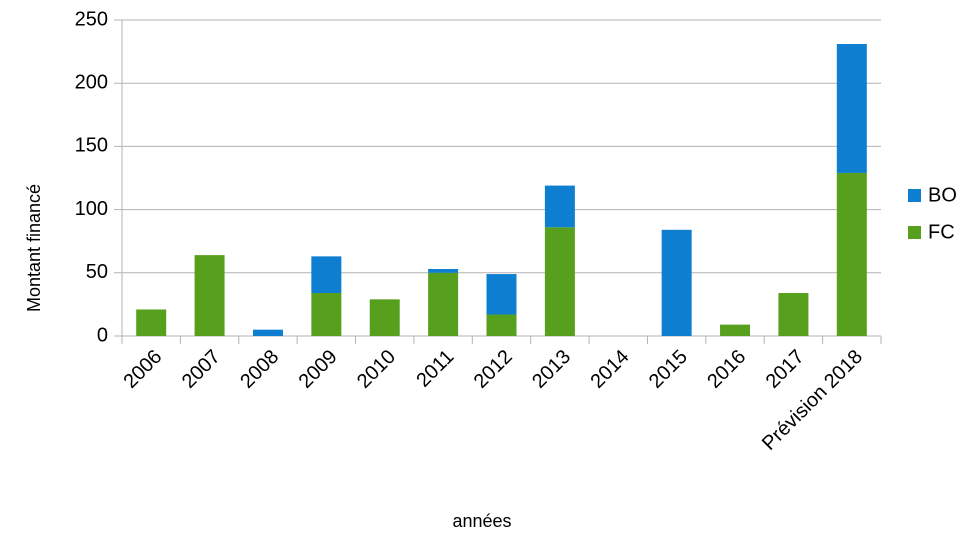 The image size is (968, 534). What do you see at coordinates (481, 521) in the screenshot?
I see `x-axis-title: années` at bounding box center [481, 521].